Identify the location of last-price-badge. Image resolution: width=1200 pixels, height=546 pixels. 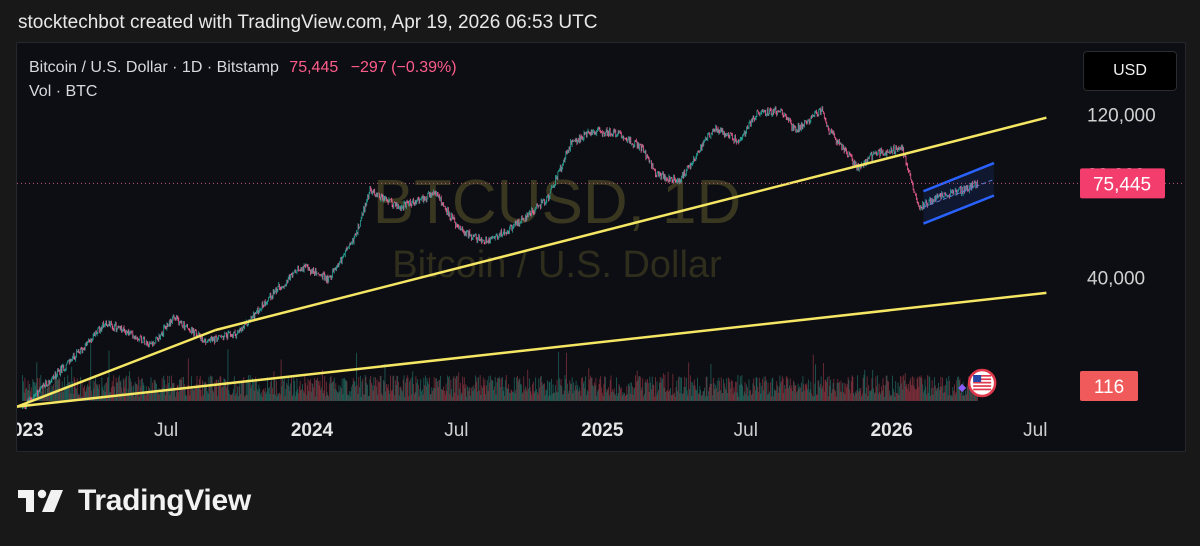
(1122, 183).